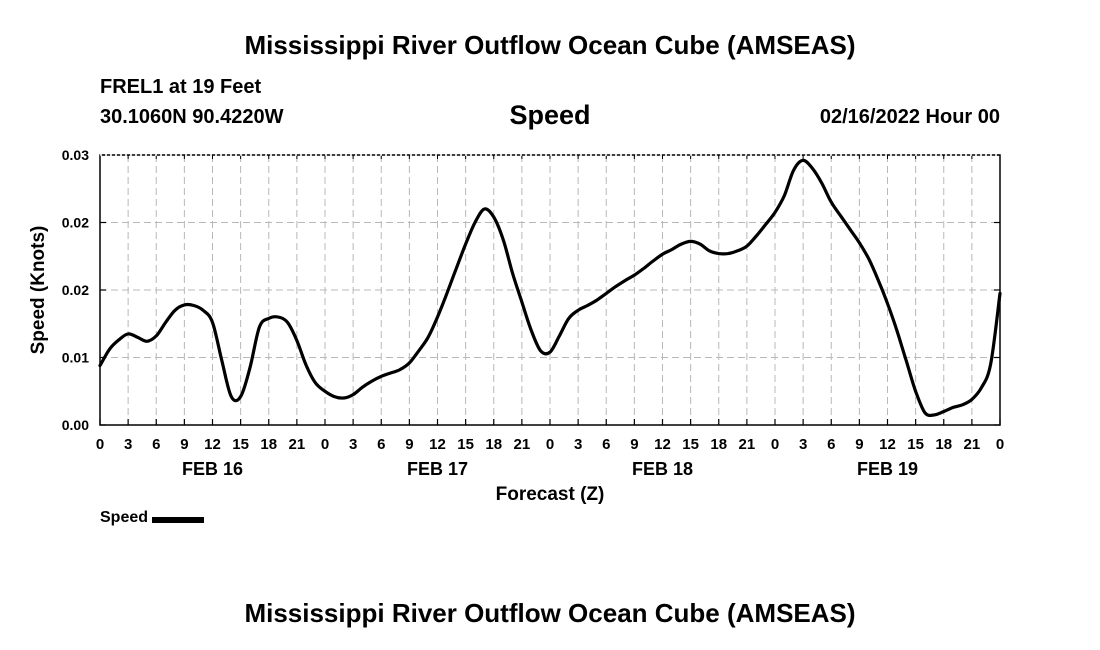 Image resolution: width=1100 pixels, height=650 pixels. I want to click on date-label: FEB 16, so click(212, 469).